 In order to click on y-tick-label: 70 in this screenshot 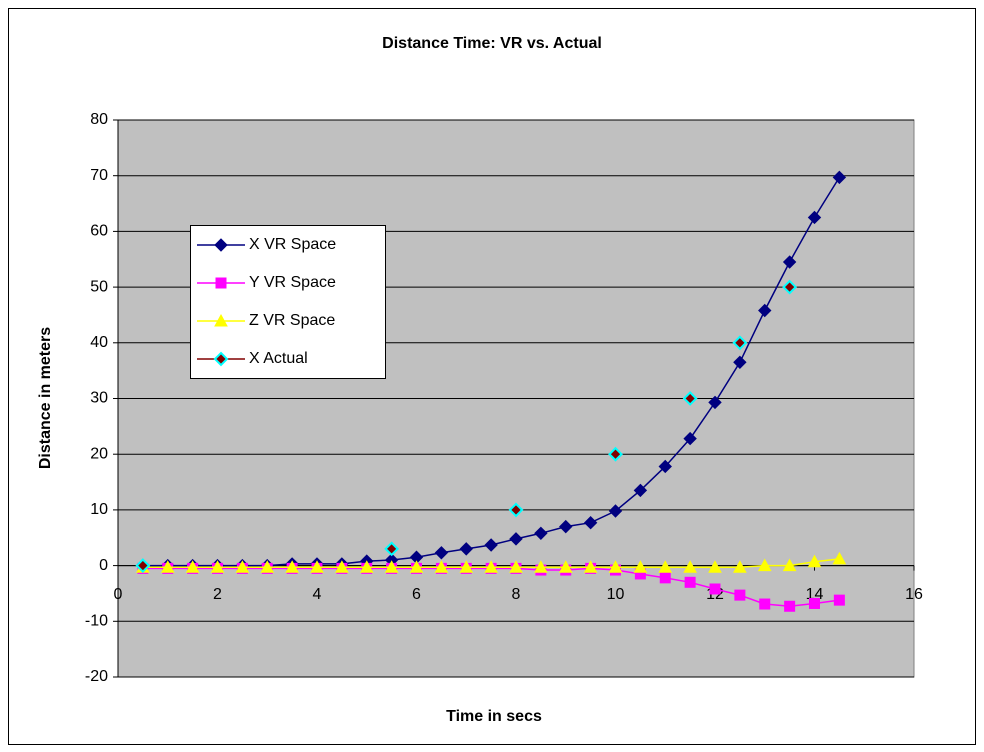, I will do `click(99, 175)`.